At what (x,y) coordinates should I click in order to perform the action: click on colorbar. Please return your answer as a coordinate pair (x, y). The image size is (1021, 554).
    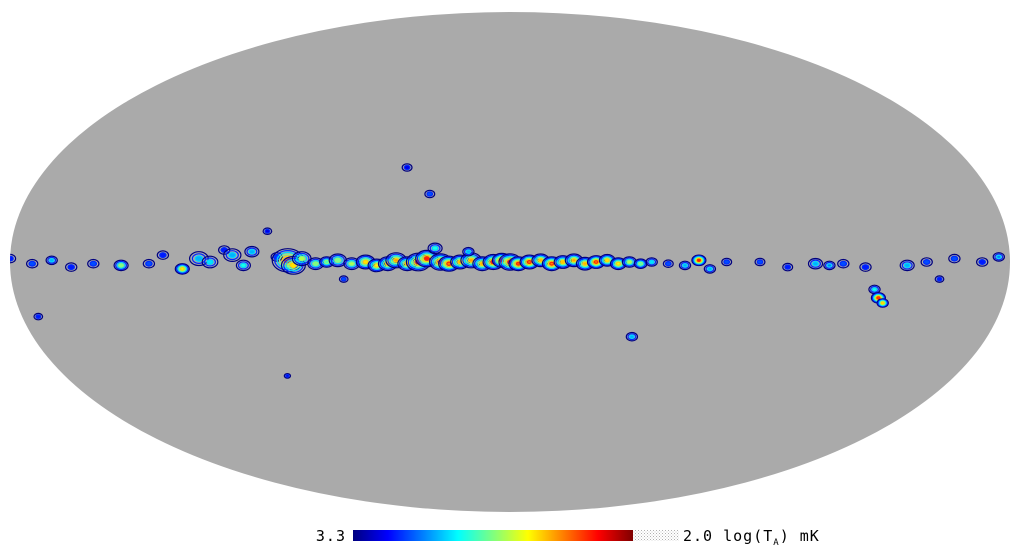
    Looking at the image, I should click on (516, 535).